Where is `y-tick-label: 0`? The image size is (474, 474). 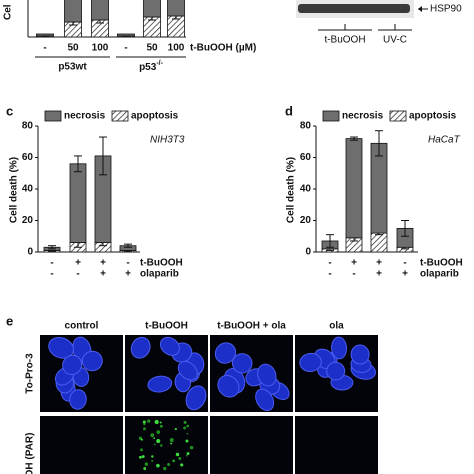
y-tick-label: 0 is located at coordinates (308, 252).